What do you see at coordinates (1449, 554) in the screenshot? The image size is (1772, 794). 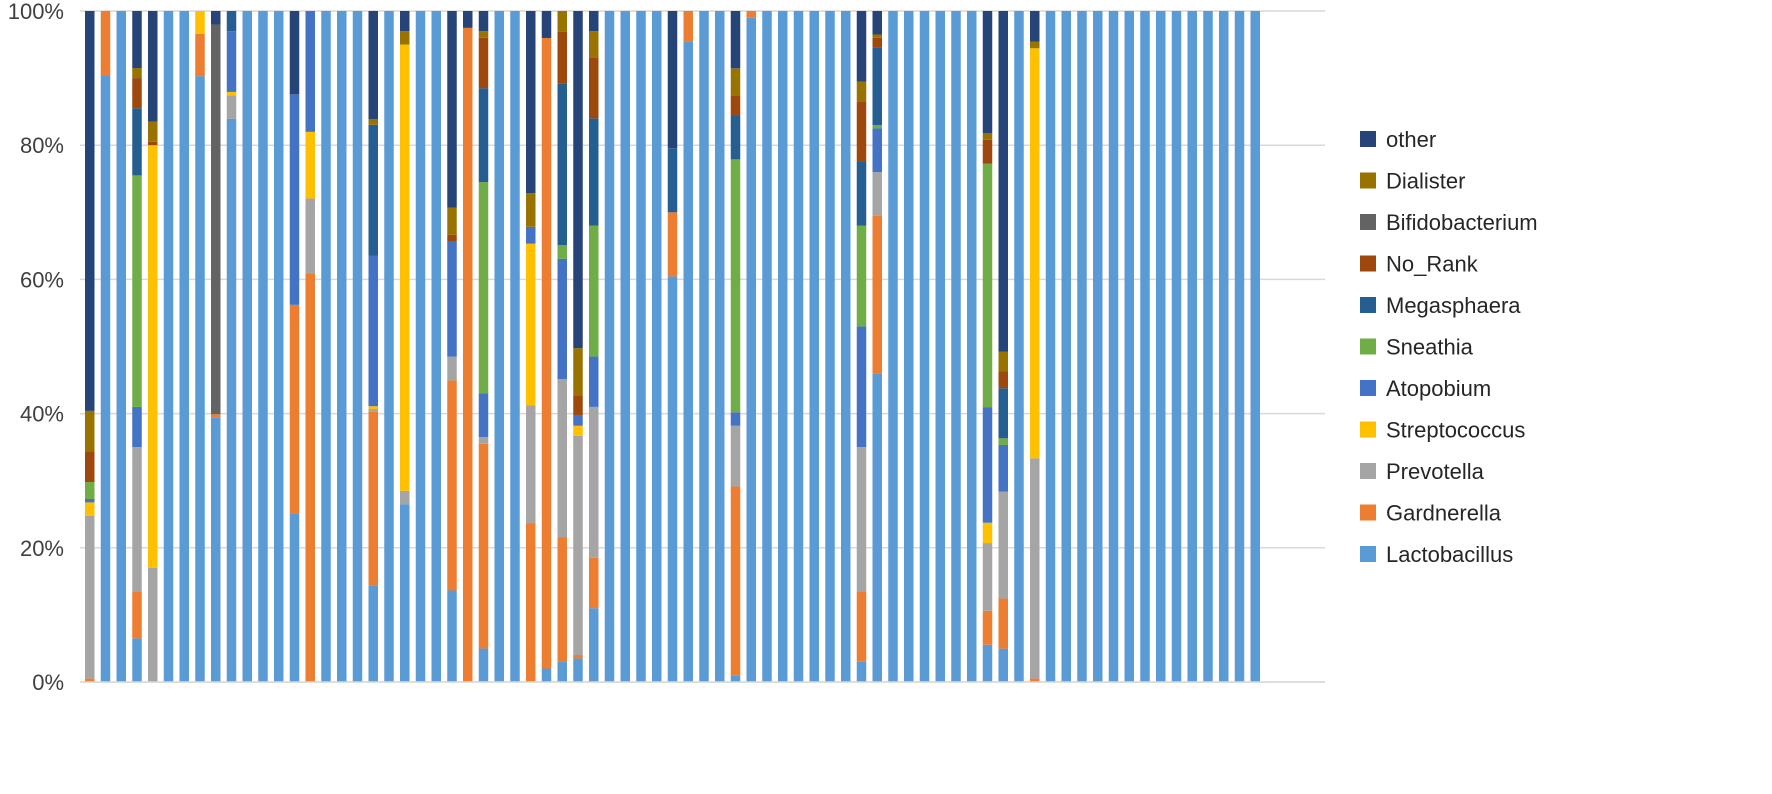 I see `legend-label: Lactobacillus` at bounding box center [1449, 554].